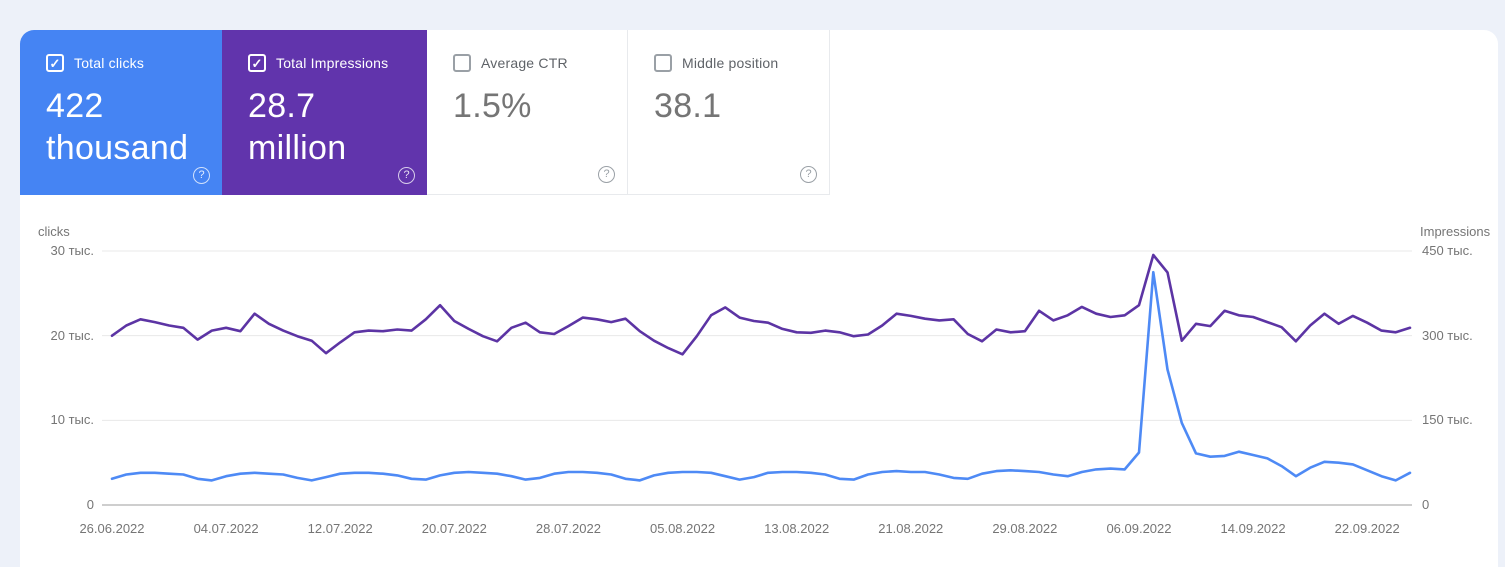  What do you see at coordinates (134, 127) in the screenshot?
I see `card-value: 422 thousand` at bounding box center [134, 127].